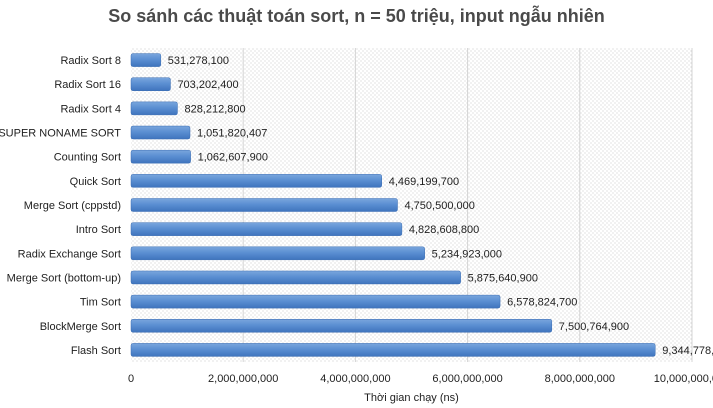 The height and width of the screenshot is (408, 713). What do you see at coordinates (594, 327) in the screenshot?
I see `value-label: 7,500,764,900` at bounding box center [594, 327].